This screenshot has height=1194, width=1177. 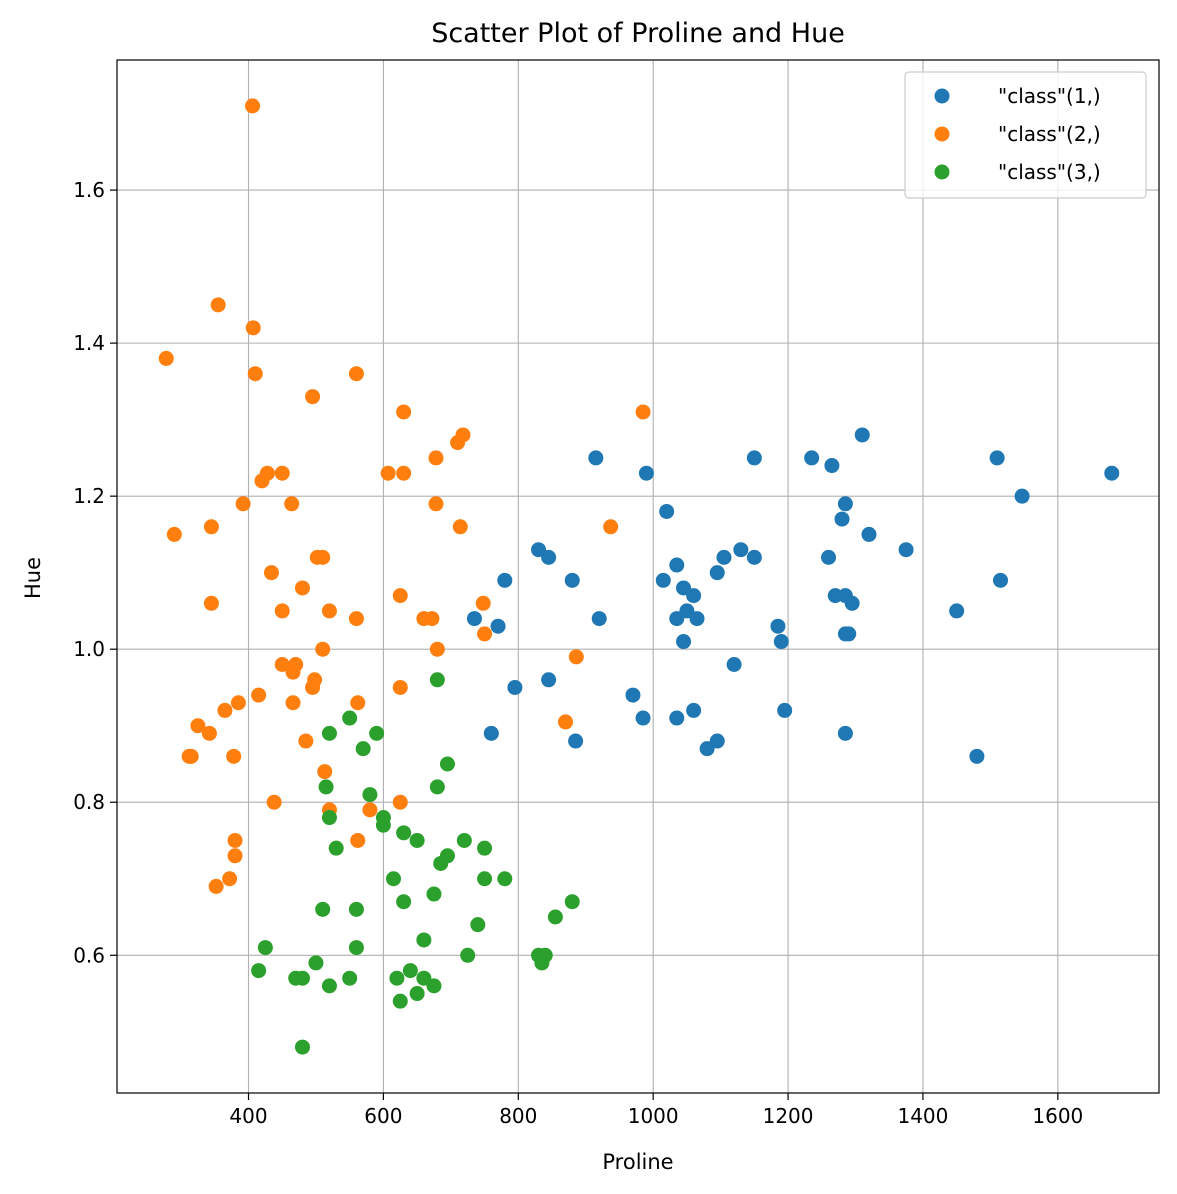 What do you see at coordinates (638, 33) in the screenshot?
I see `chart-title: Scatter Plot of Proline and Hue` at bounding box center [638, 33].